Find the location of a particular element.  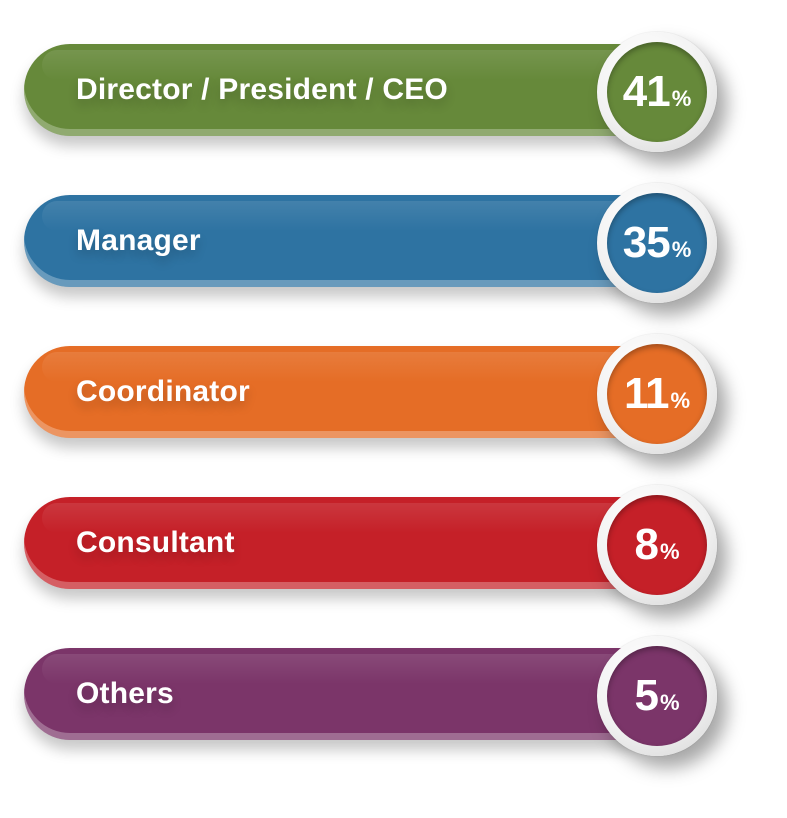

value-badge: 8% is located at coordinates (657, 545).